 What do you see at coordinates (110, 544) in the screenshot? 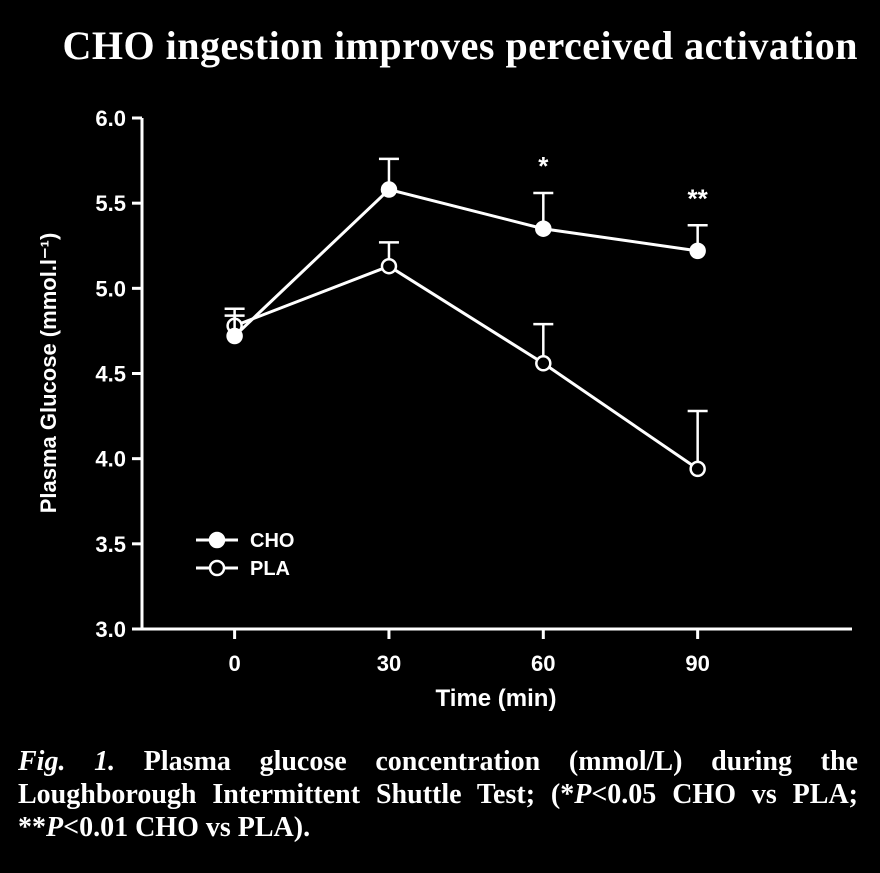
I see `y-tick-label: 3.5` at bounding box center [110, 544].